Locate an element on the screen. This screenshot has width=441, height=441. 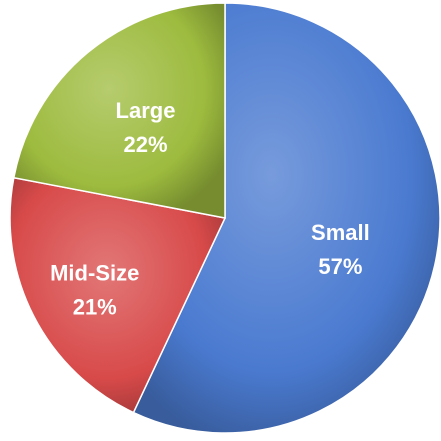
slice-value-small: 57% is located at coordinates (340, 266).